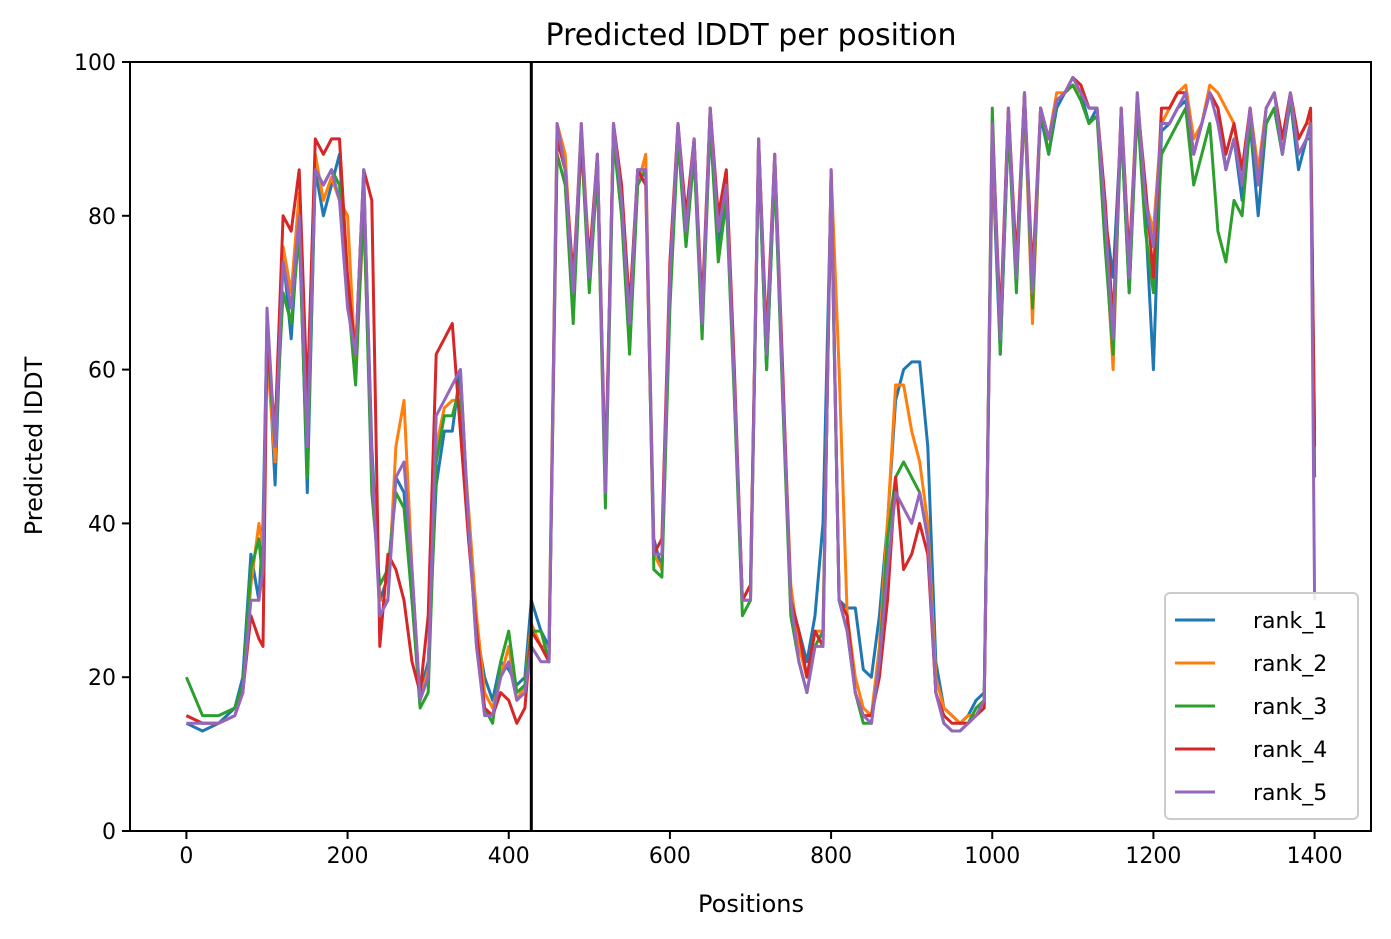 The image size is (1391, 939). Describe the element at coordinates (109, 832) in the screenshot. I see `y-tick-label: 0` at that location.